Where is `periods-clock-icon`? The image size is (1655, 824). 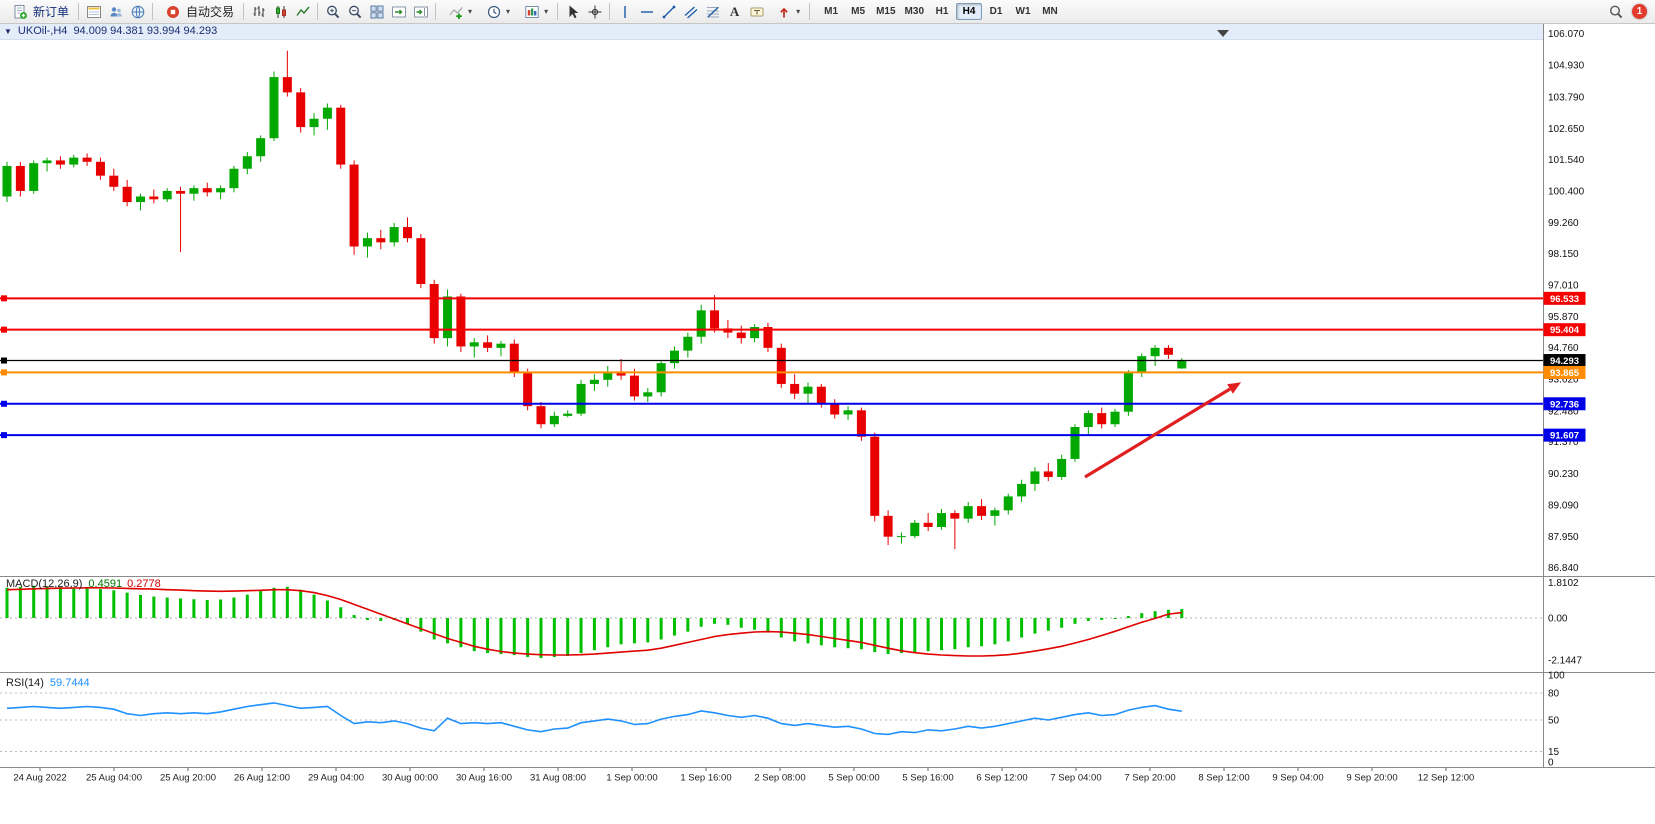 periods-clock-icon is located at coordinates (493, 11).